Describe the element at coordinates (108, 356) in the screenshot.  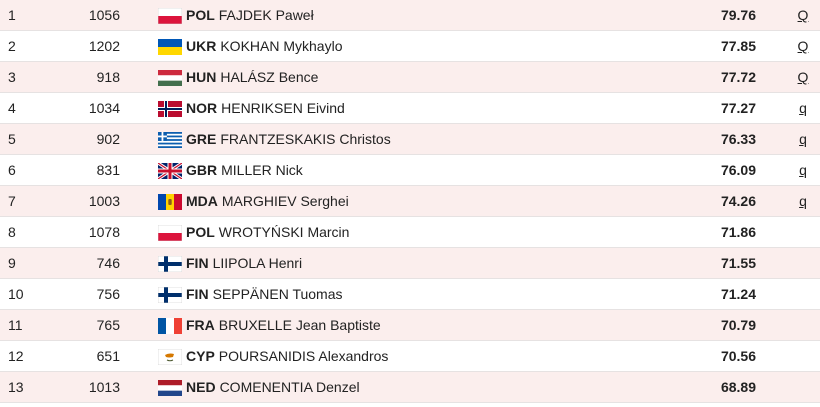
I see `bib-cell: 651` at that location.